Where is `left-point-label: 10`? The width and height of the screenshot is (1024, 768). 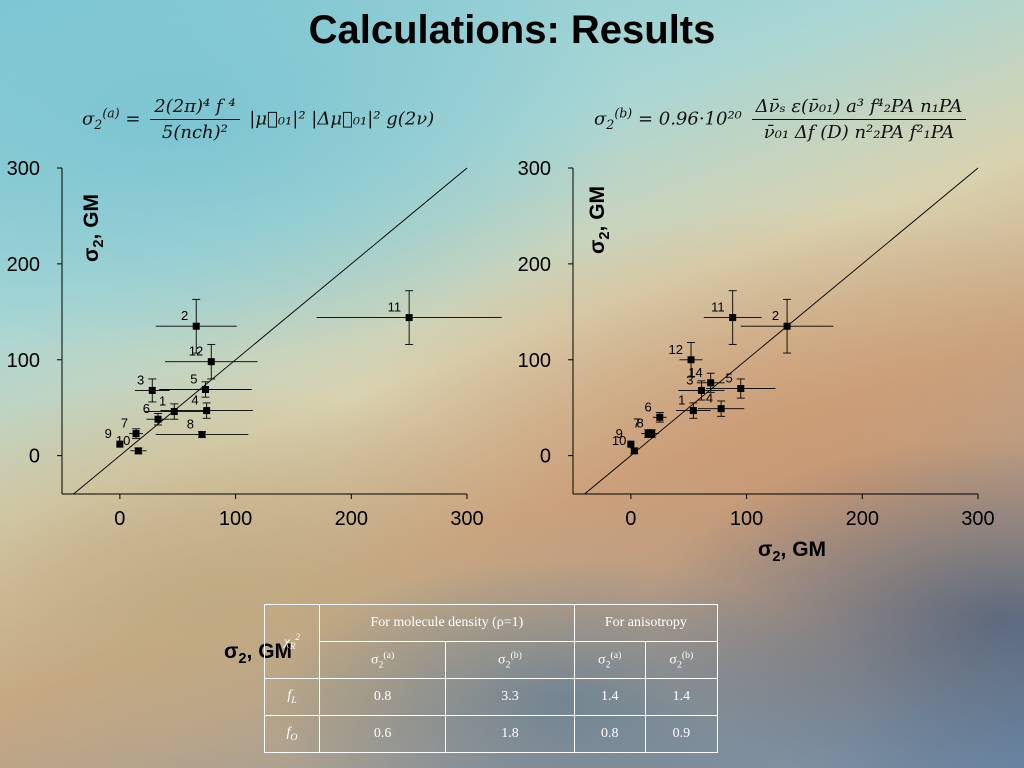
left-point-label: 10 is located at coordinates (123, 440).